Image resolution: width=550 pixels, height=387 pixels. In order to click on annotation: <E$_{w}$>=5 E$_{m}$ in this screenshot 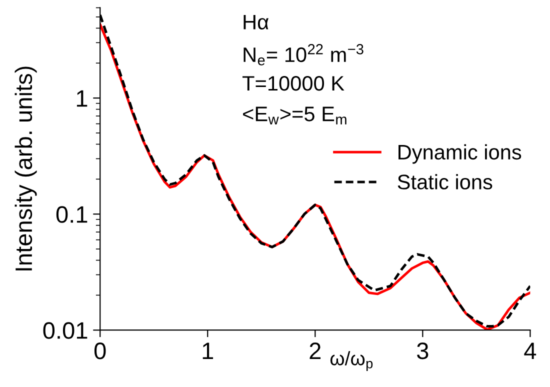, I will do `click(294, 115)`.